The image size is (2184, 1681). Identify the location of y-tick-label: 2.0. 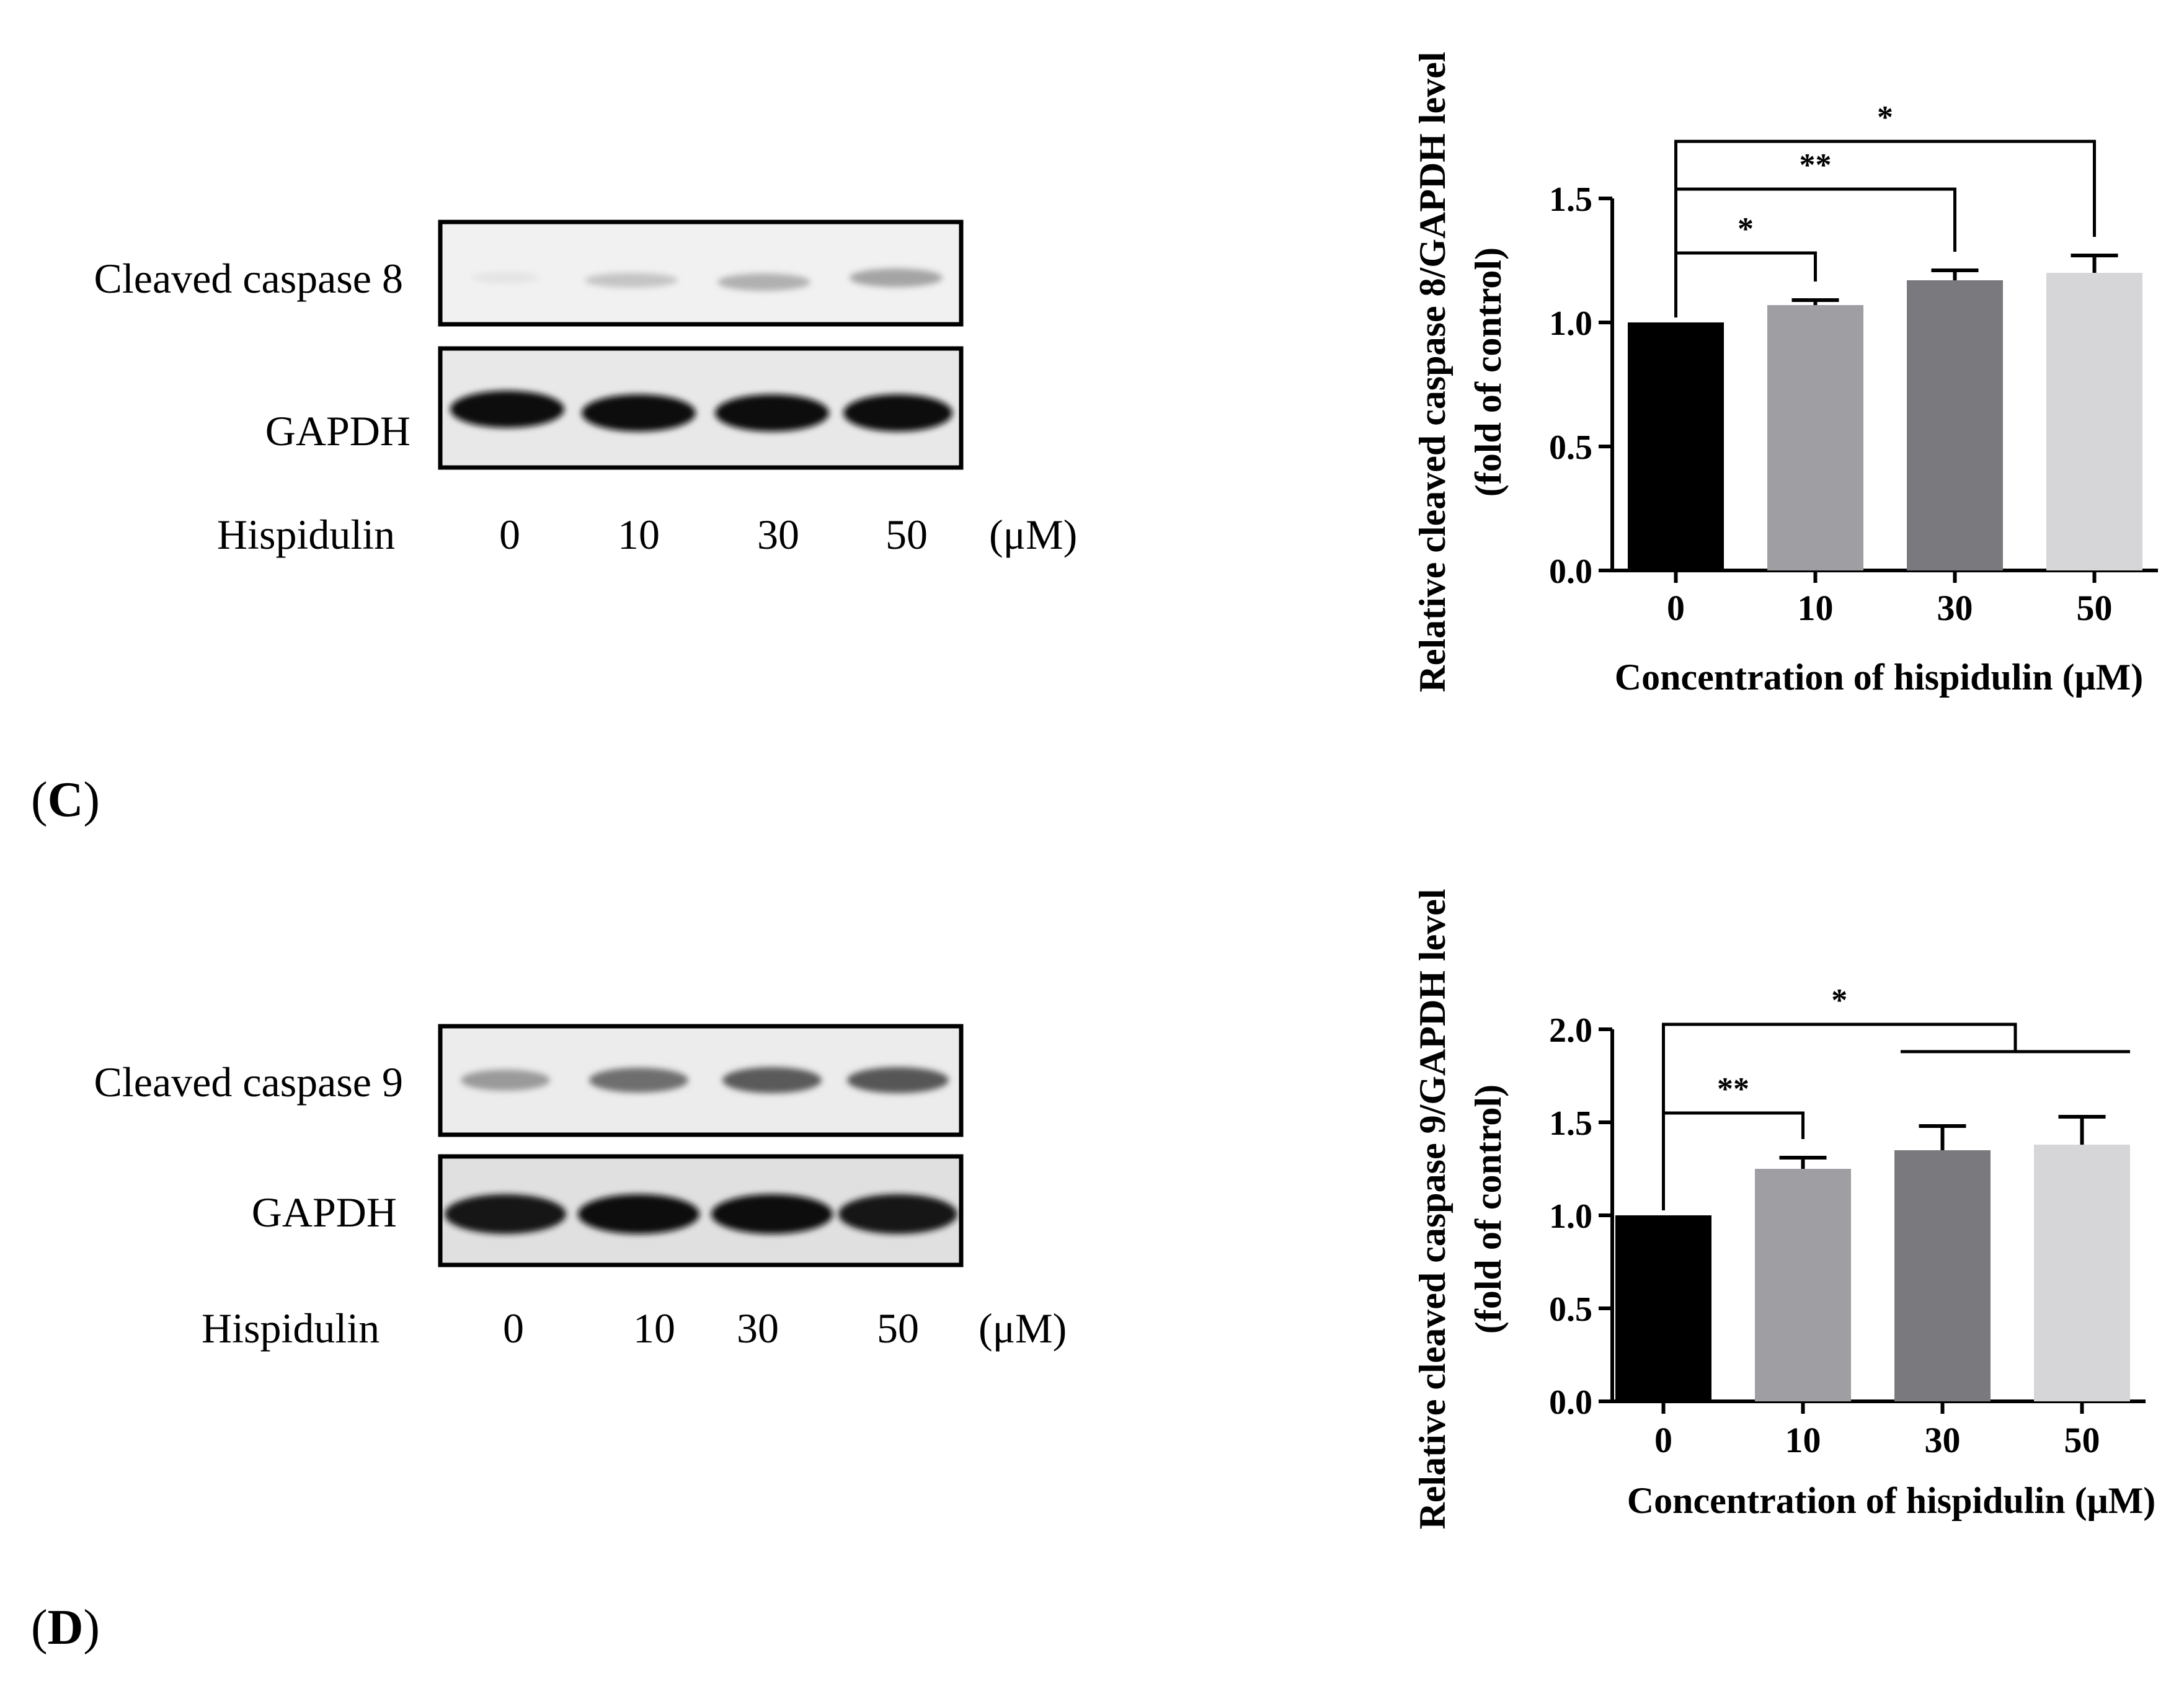
(1571, 1031).